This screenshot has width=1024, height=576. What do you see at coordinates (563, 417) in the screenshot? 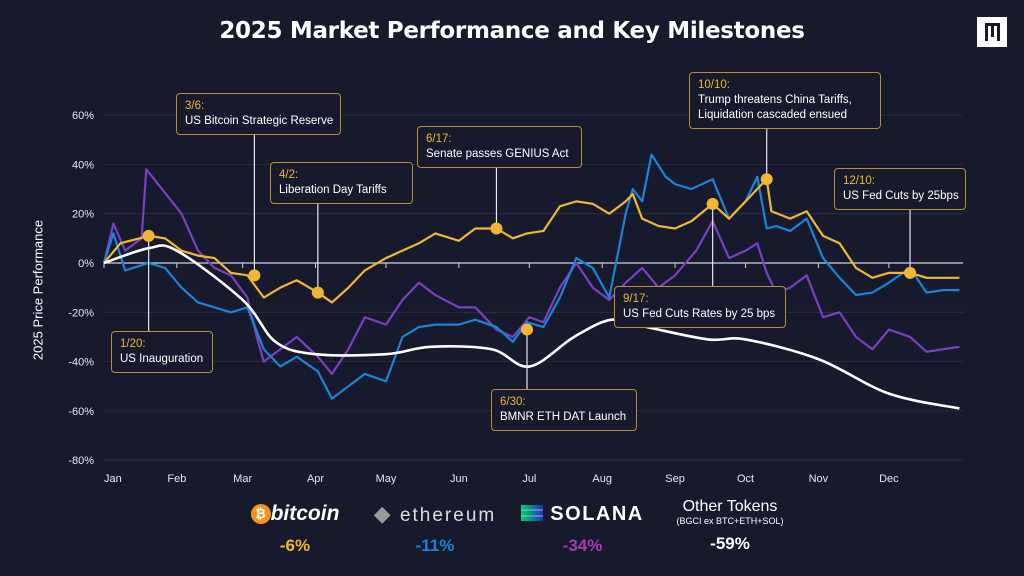
I see `annotation-text: BMNR ETH DAT Launch` at bounding box center [563, 417].